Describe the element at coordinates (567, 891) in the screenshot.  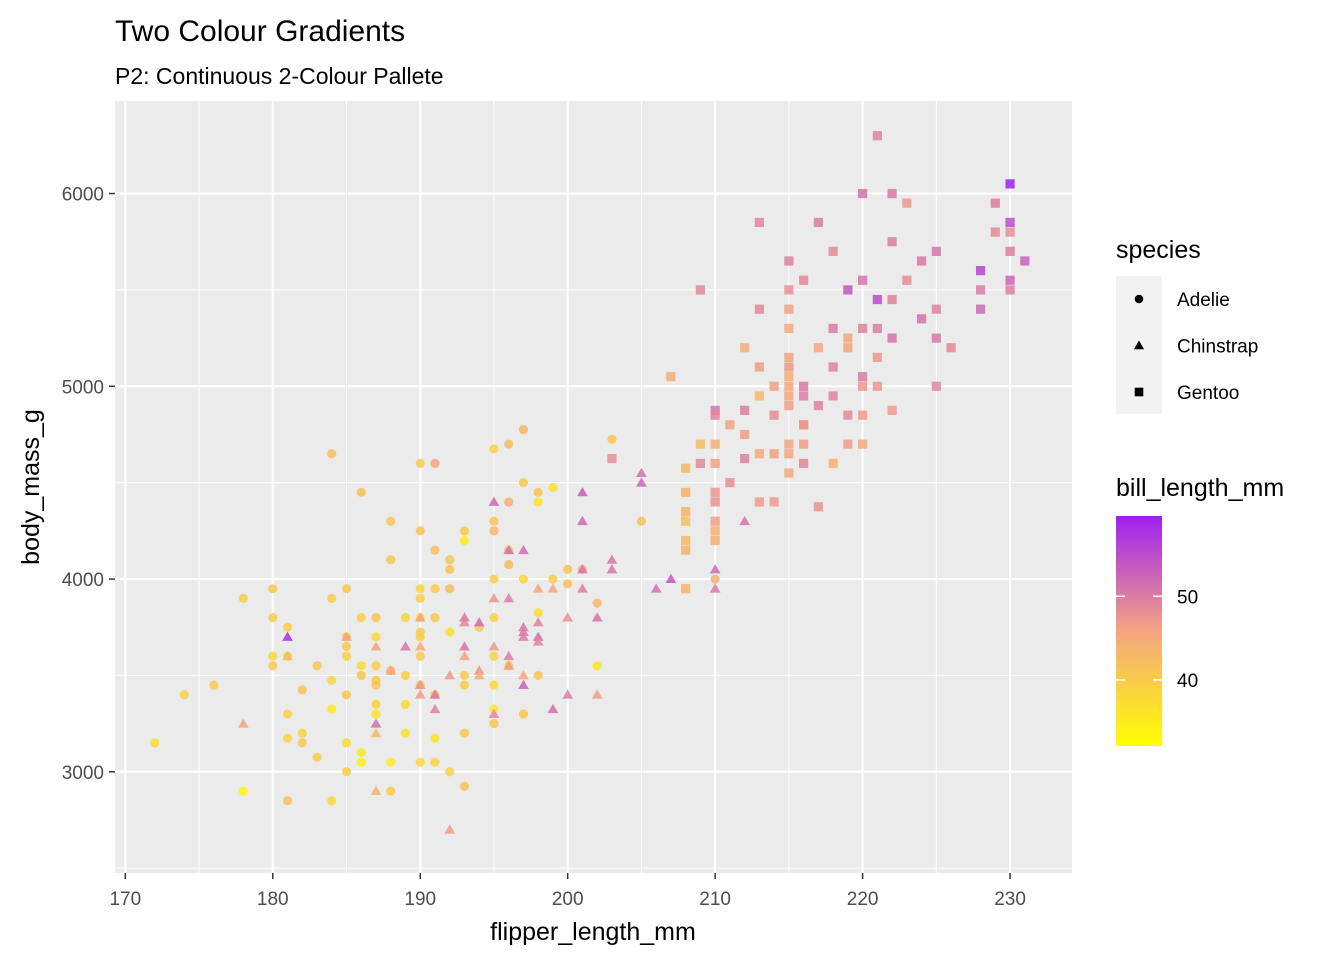
I see `x-axis: 170 180 190 200 210 220 230` at that location.